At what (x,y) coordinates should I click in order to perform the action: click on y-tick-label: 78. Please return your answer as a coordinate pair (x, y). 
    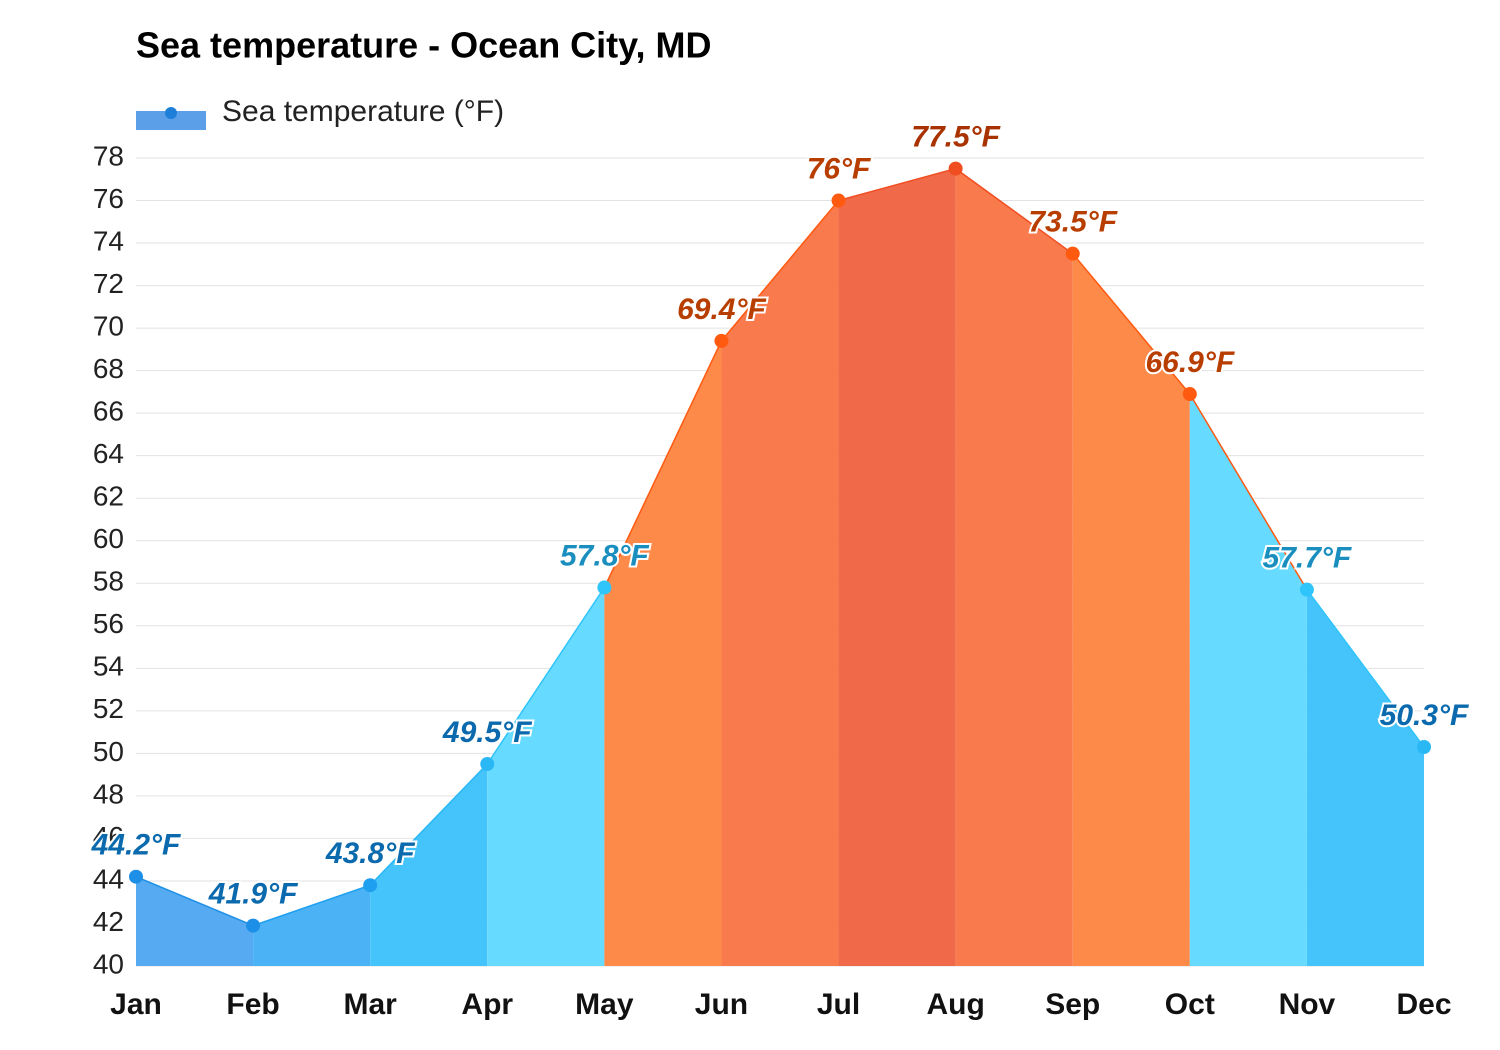
    Looking at the image, I should click on (108, 155).